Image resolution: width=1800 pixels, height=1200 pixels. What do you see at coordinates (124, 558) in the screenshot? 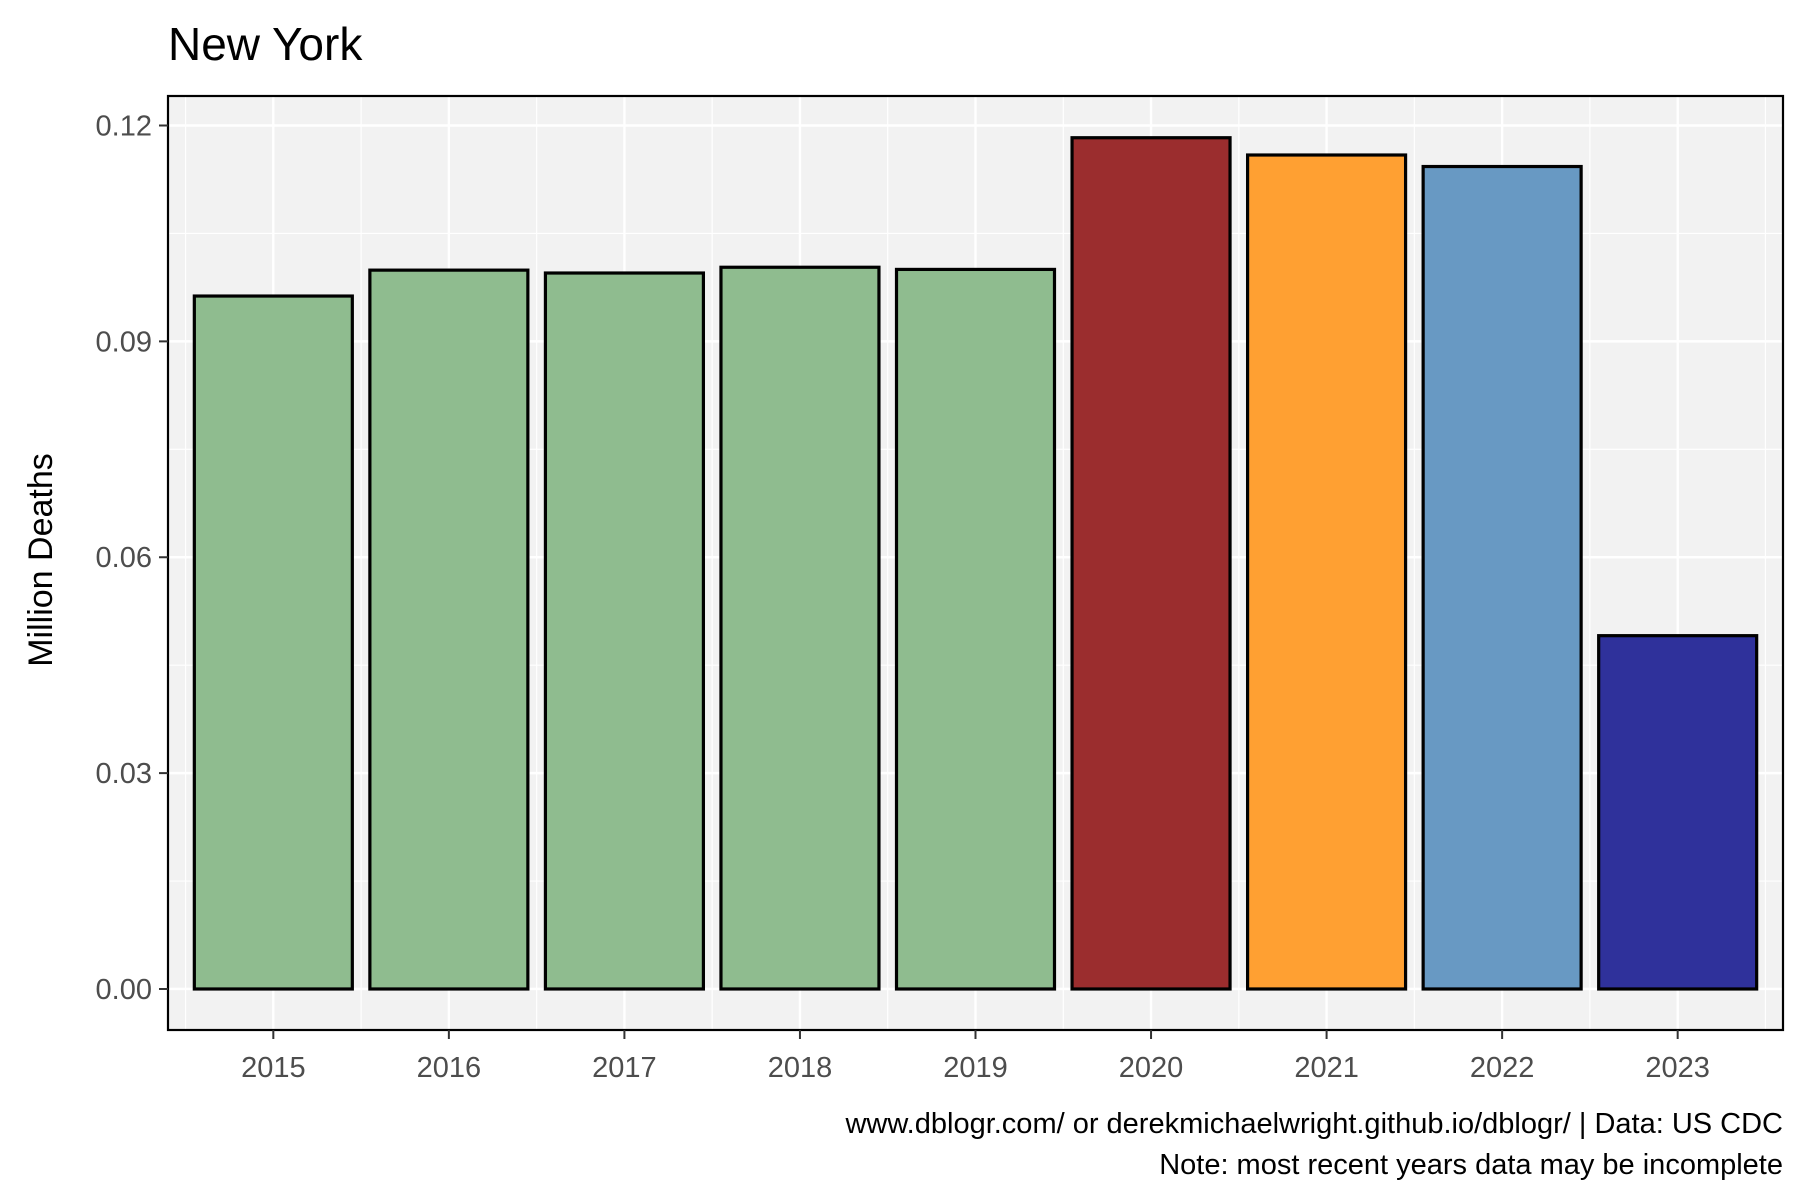
I see `y-tick-label: 0.06` at bounding box center [124, 558].